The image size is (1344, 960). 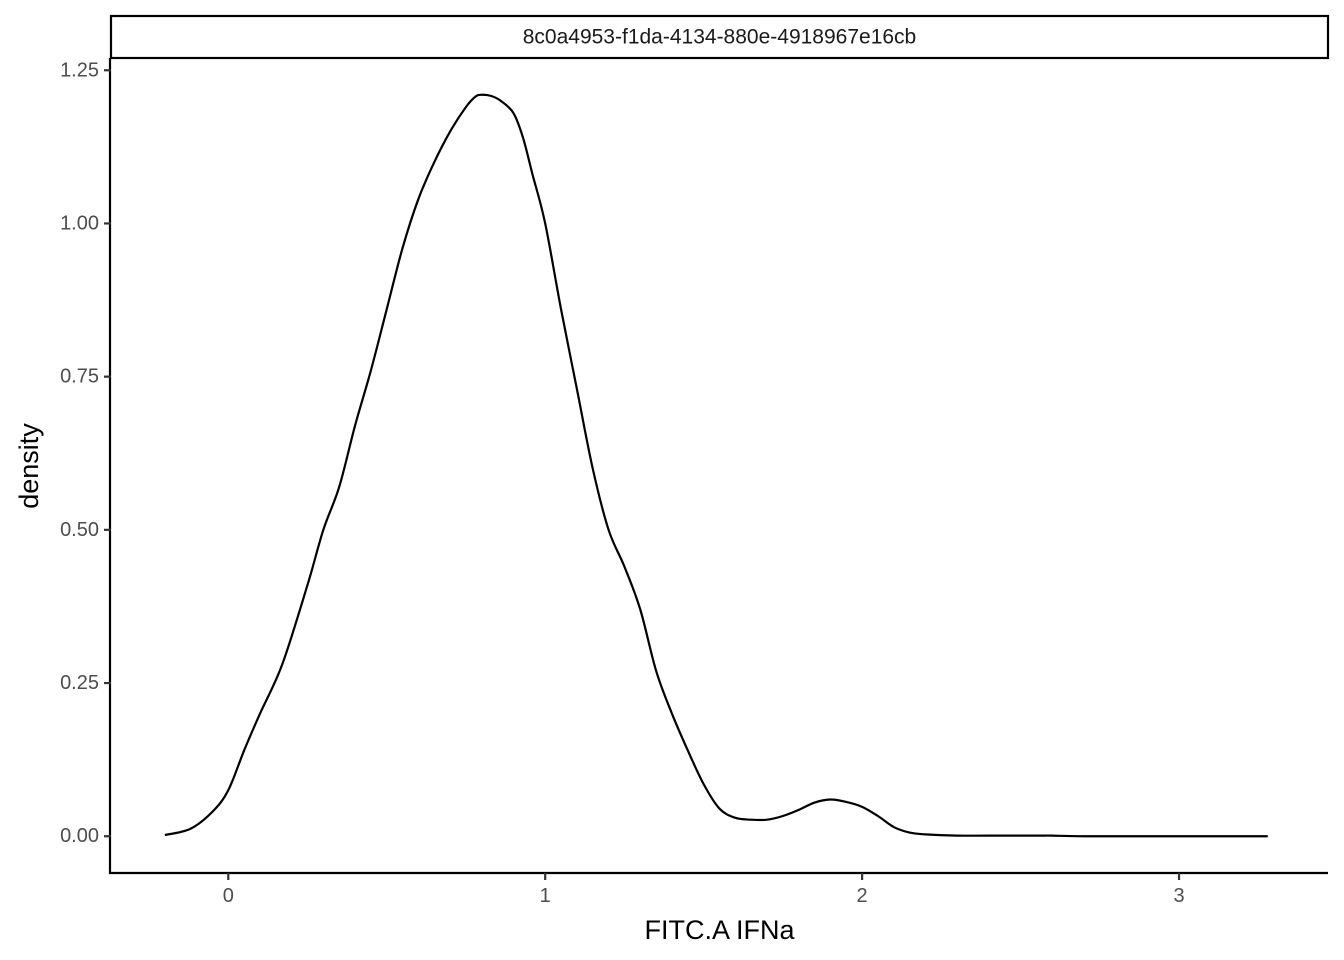 I want to click on y-axis-title: density, so click(x=29, y=466).